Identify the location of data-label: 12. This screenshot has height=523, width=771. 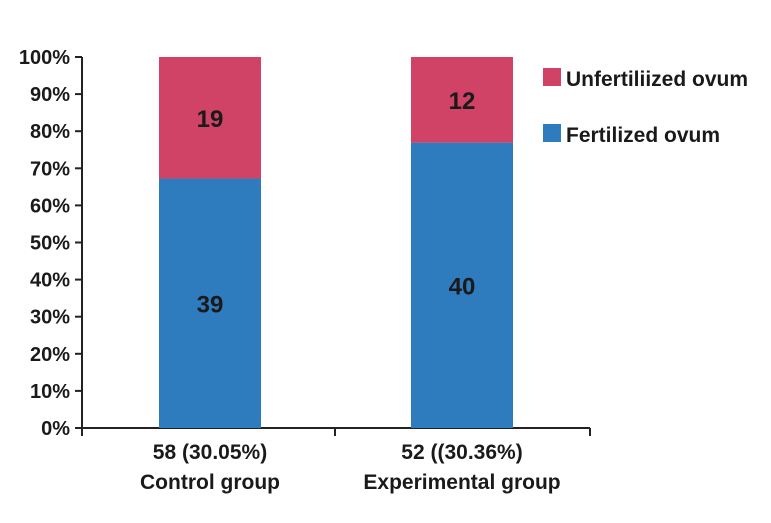
(462, 101).